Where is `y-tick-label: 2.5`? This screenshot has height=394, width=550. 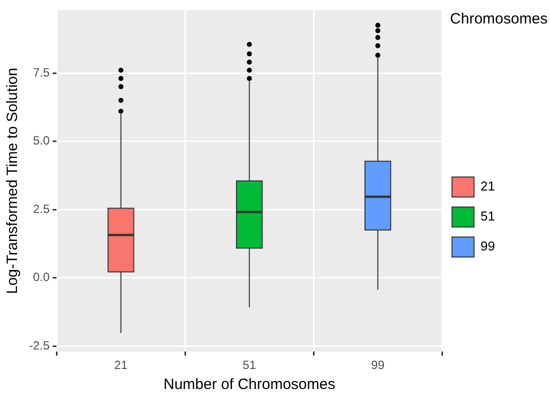 y-tick-label: 2.5 is located at coordinates (41, 209).